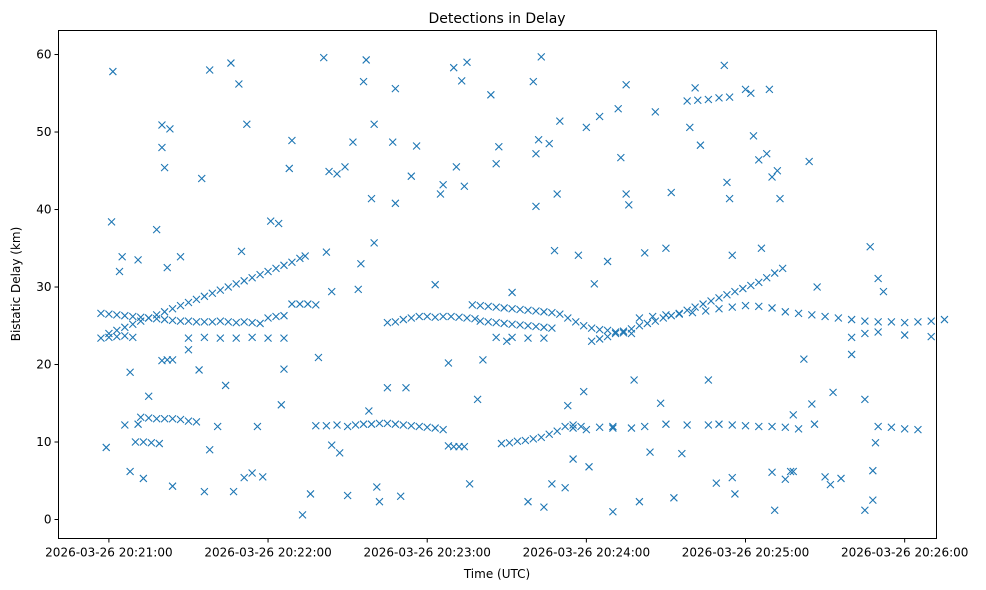 This screenshot has width=986, height=590. Describe the element at coordinates (267, 553) in the screenshot. I see `x-tick-label: 2026-03-26 20:22:00` at that location.